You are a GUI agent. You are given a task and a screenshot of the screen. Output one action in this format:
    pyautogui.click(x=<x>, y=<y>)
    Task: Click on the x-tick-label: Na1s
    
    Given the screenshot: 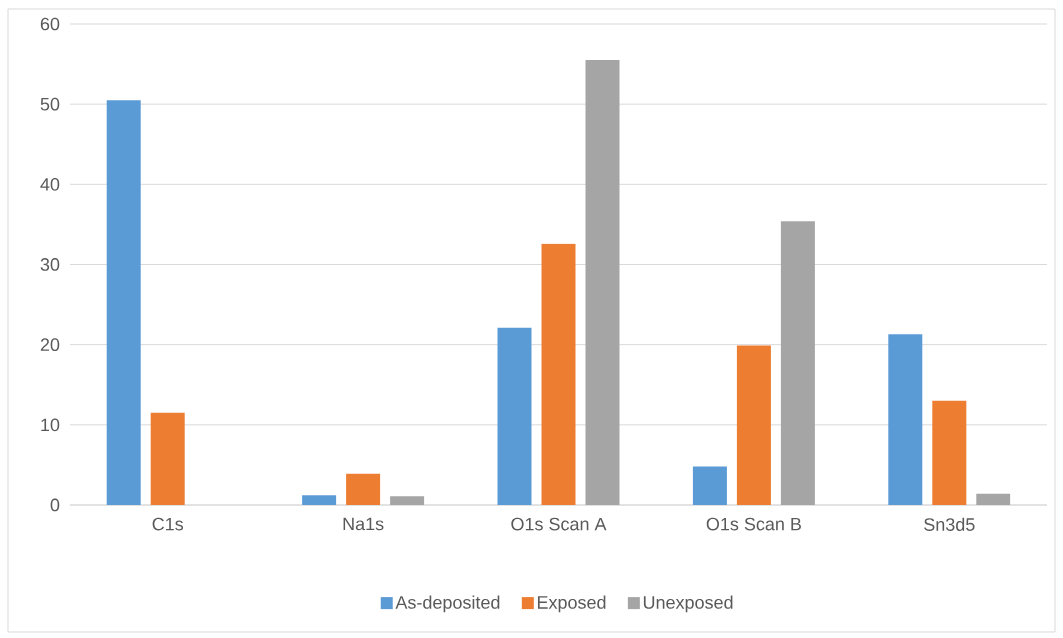 What is the action you would take?
    pyautogui.click(x=363, y=524)
    